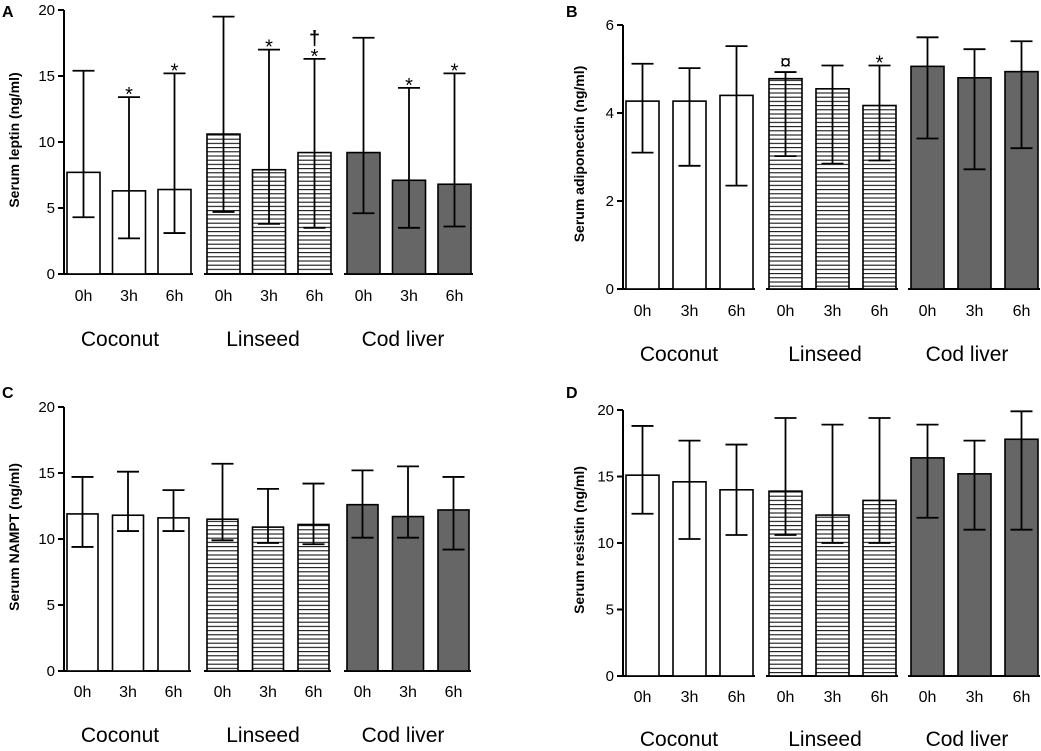  I want to click on panel-letter: A, so click(8, 12).